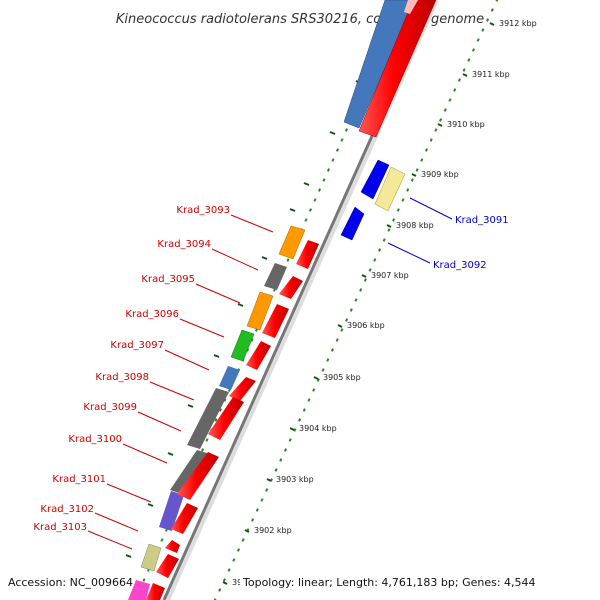 The width and height of the screenshot is (600, 600). What do you see at coordinates (168, 279) in the screenshot?
I see `gene-label-krad-3095: Krad_3095` at bounding box center [168, 279].